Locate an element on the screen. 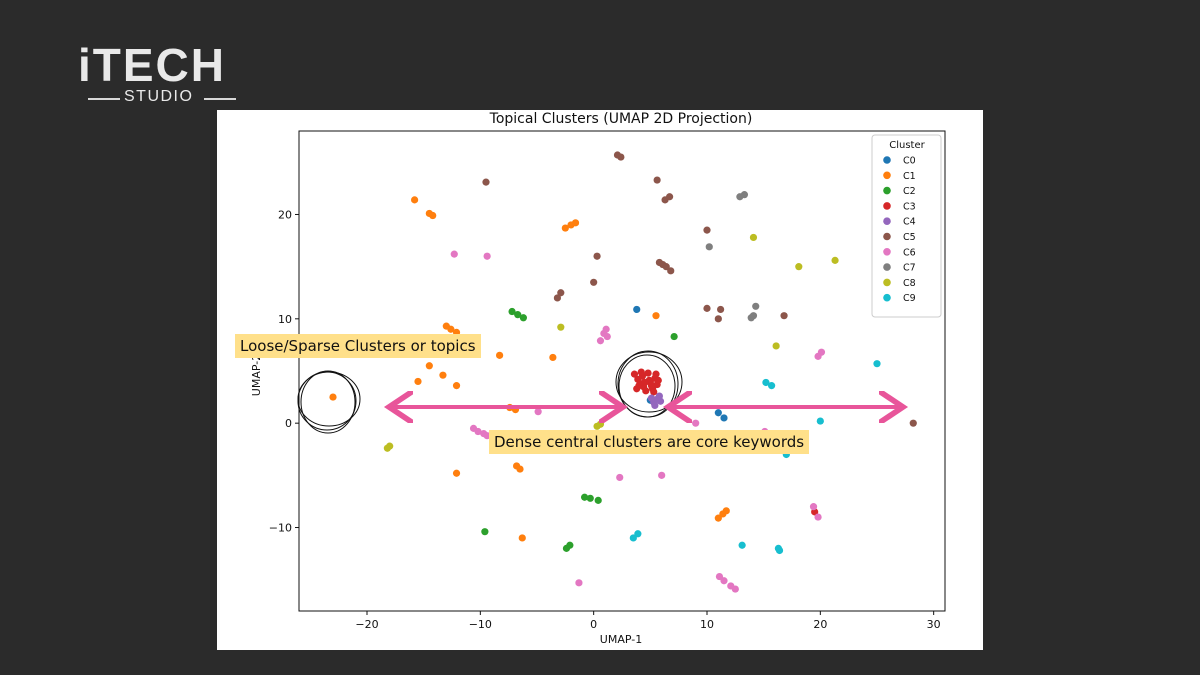 Image resolution: width=1200 pixels, height=675 pixels. legend-marker-c2 is located at coordinates (887, 190).